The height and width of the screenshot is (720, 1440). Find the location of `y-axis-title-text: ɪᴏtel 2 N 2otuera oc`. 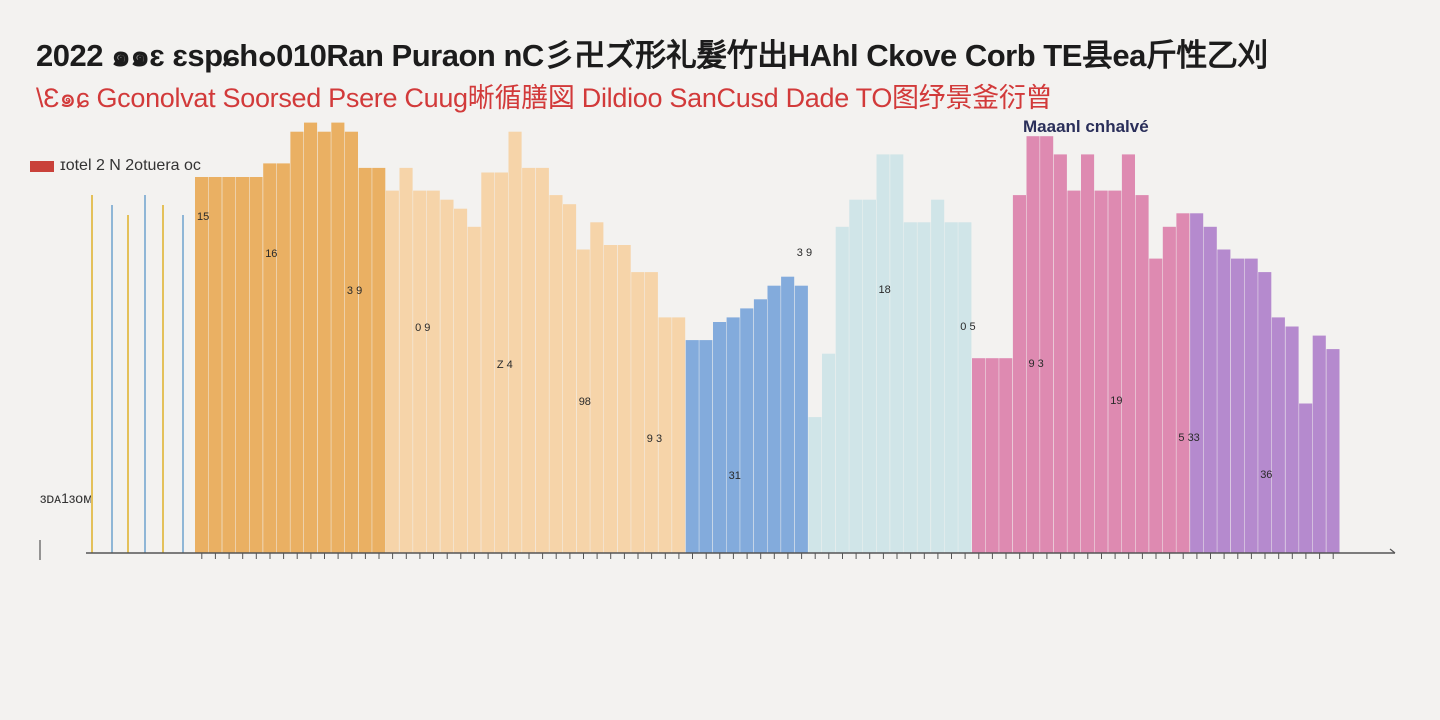

y-axis-title-text: ɪᴏtel 2 N 2otuera oc is located at coordinates (130, 165).